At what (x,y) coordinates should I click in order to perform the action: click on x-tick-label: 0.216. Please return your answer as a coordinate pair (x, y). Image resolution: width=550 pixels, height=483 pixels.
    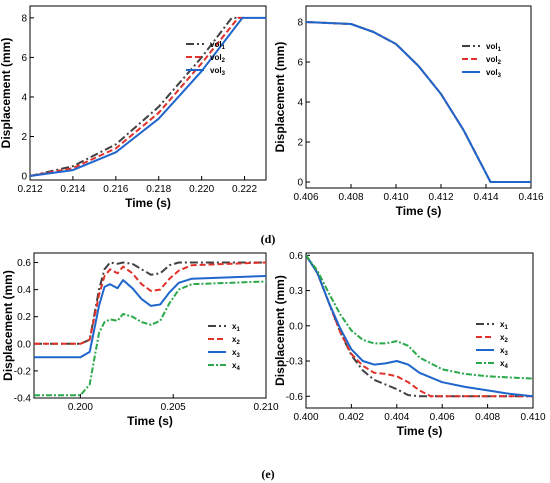
    Looking at the image, I should click on (115, 189).